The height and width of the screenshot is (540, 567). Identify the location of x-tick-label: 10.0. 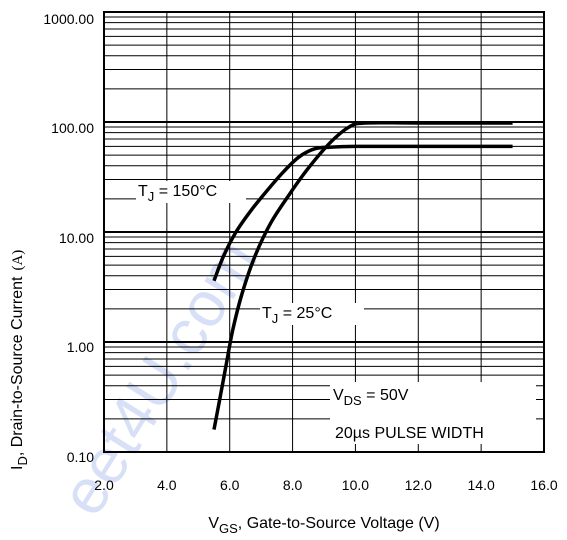
(355, 485).